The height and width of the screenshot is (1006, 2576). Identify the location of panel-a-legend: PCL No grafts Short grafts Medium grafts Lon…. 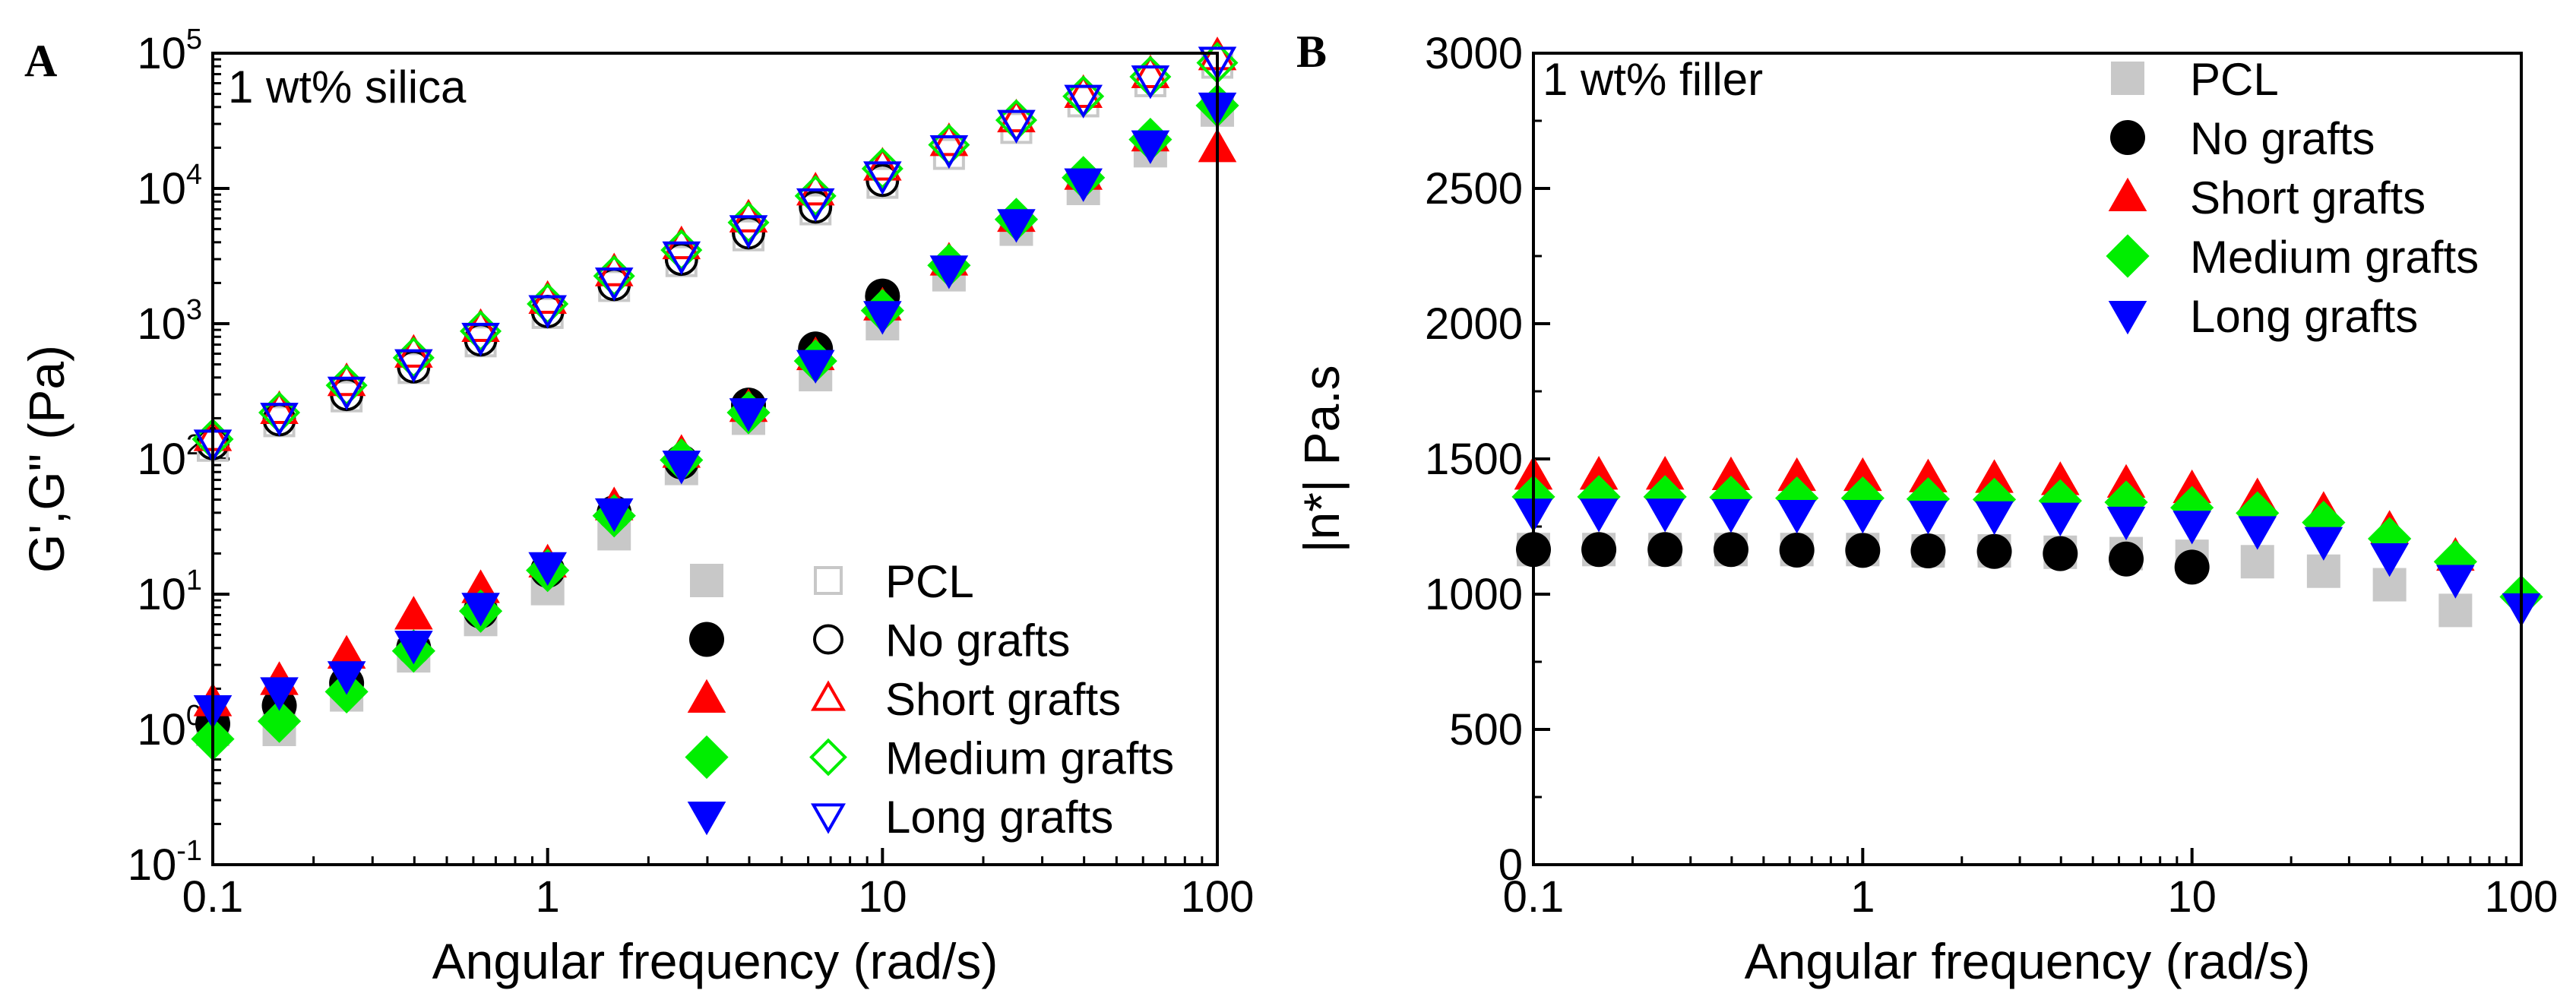
(929, 699).